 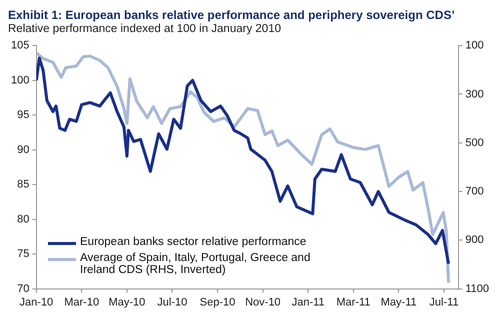 I want to click on y2-tick-label: 700, so click(x=474, y=192).